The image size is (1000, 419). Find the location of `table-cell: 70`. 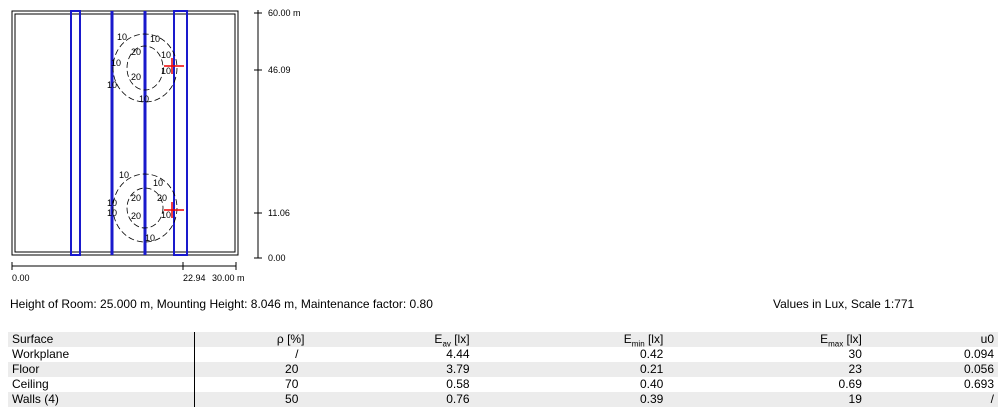

table-cell: 70 is located at coordinates (292, 384).